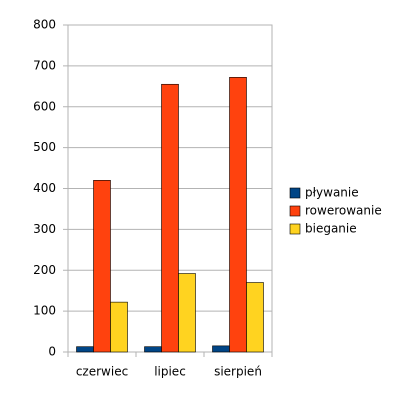 The image size is (400, 404). I want to click on y-tick-label: 600, so click(44, 106).